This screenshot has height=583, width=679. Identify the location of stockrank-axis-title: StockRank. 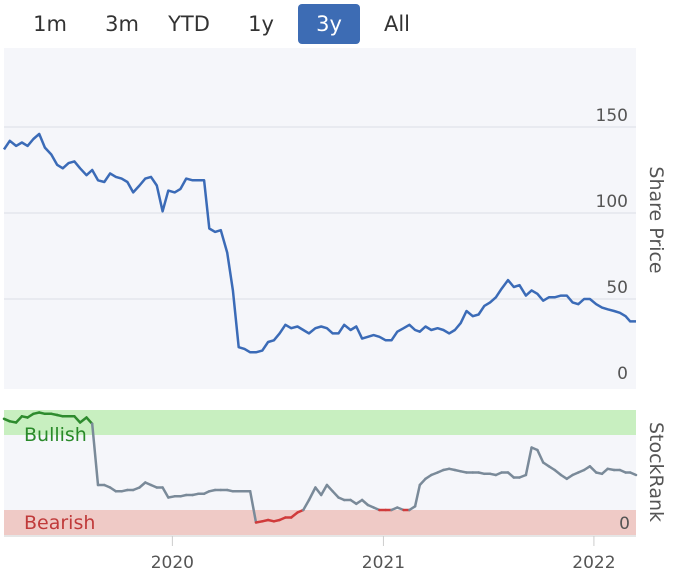
(656, 472).